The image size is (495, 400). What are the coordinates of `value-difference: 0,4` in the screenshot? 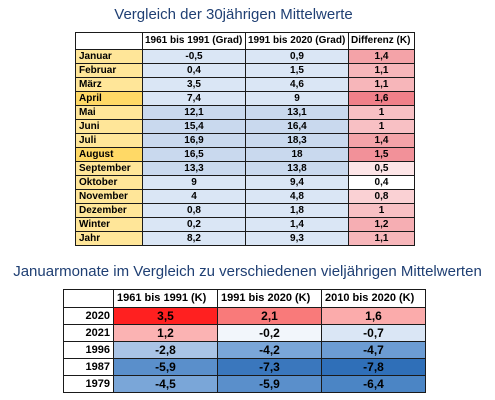 It's located at (381, 182).